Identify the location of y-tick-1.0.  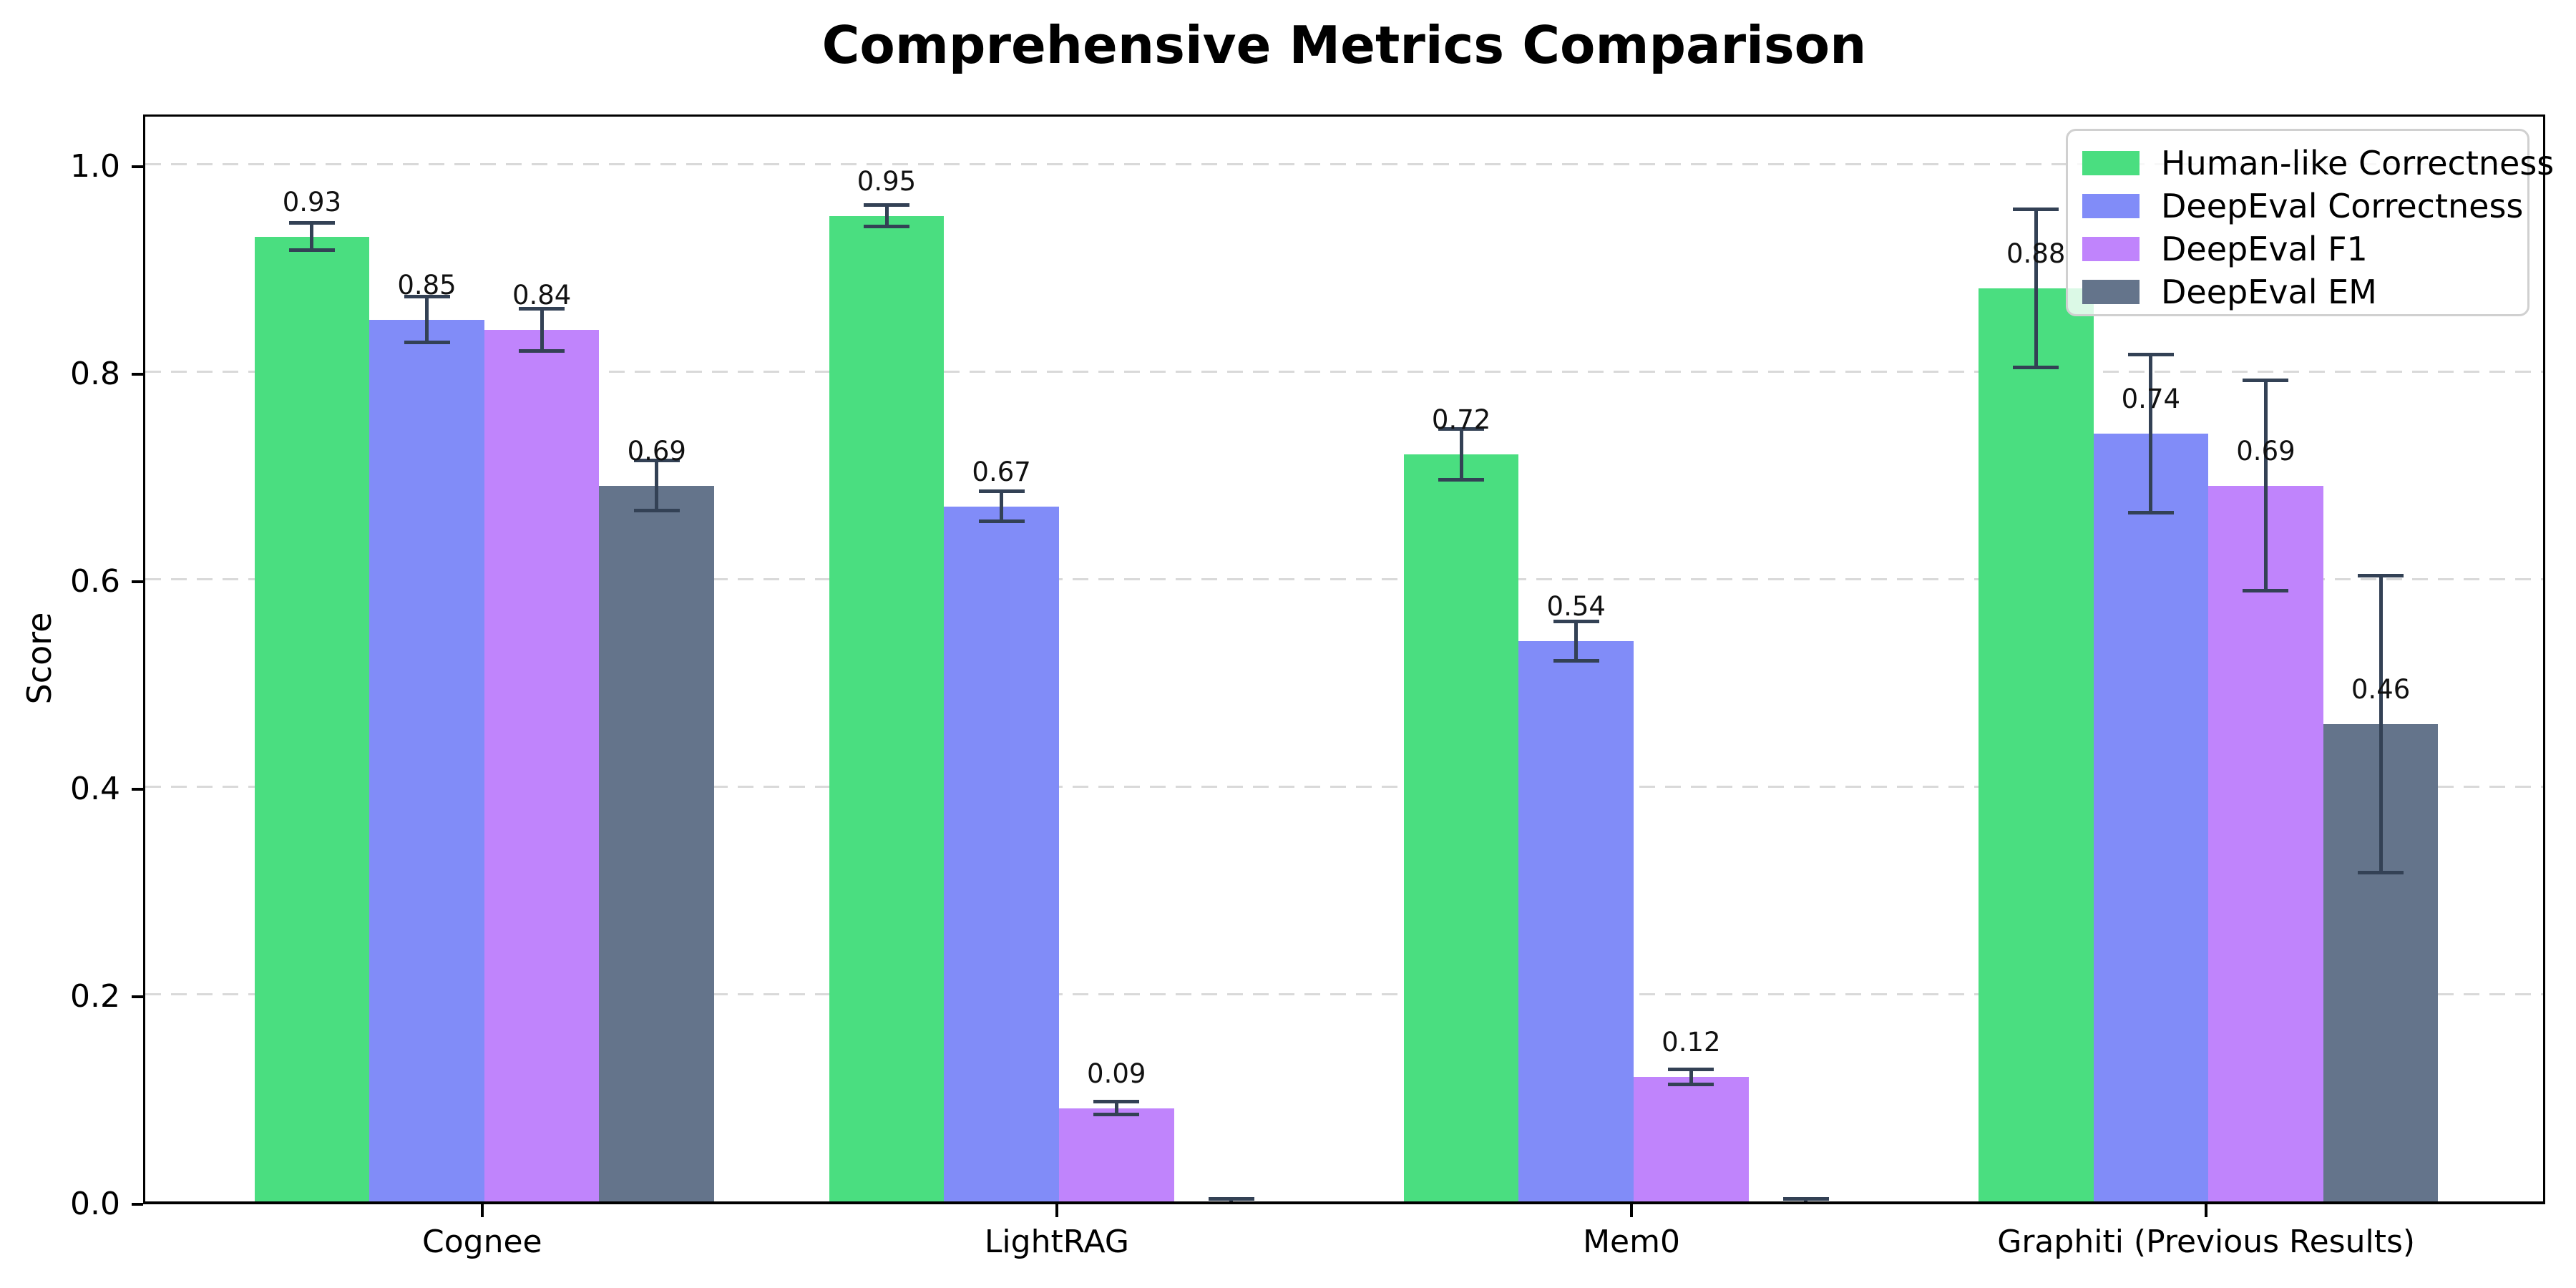
(137, 166).